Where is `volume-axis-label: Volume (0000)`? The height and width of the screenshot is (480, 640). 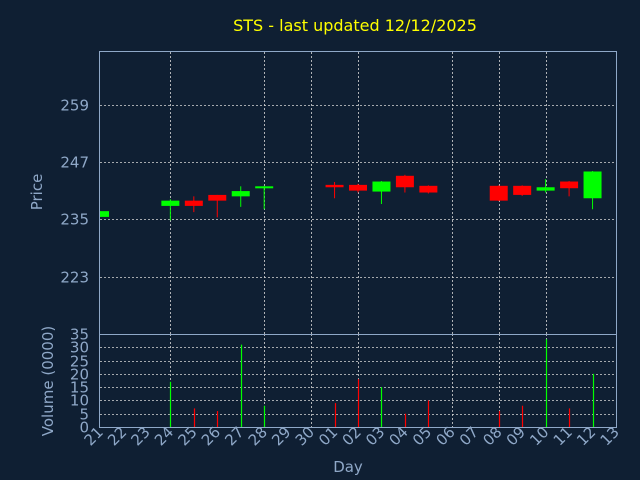
volume-axis-label: Volume (0000) is located at coordinates (48, 381).